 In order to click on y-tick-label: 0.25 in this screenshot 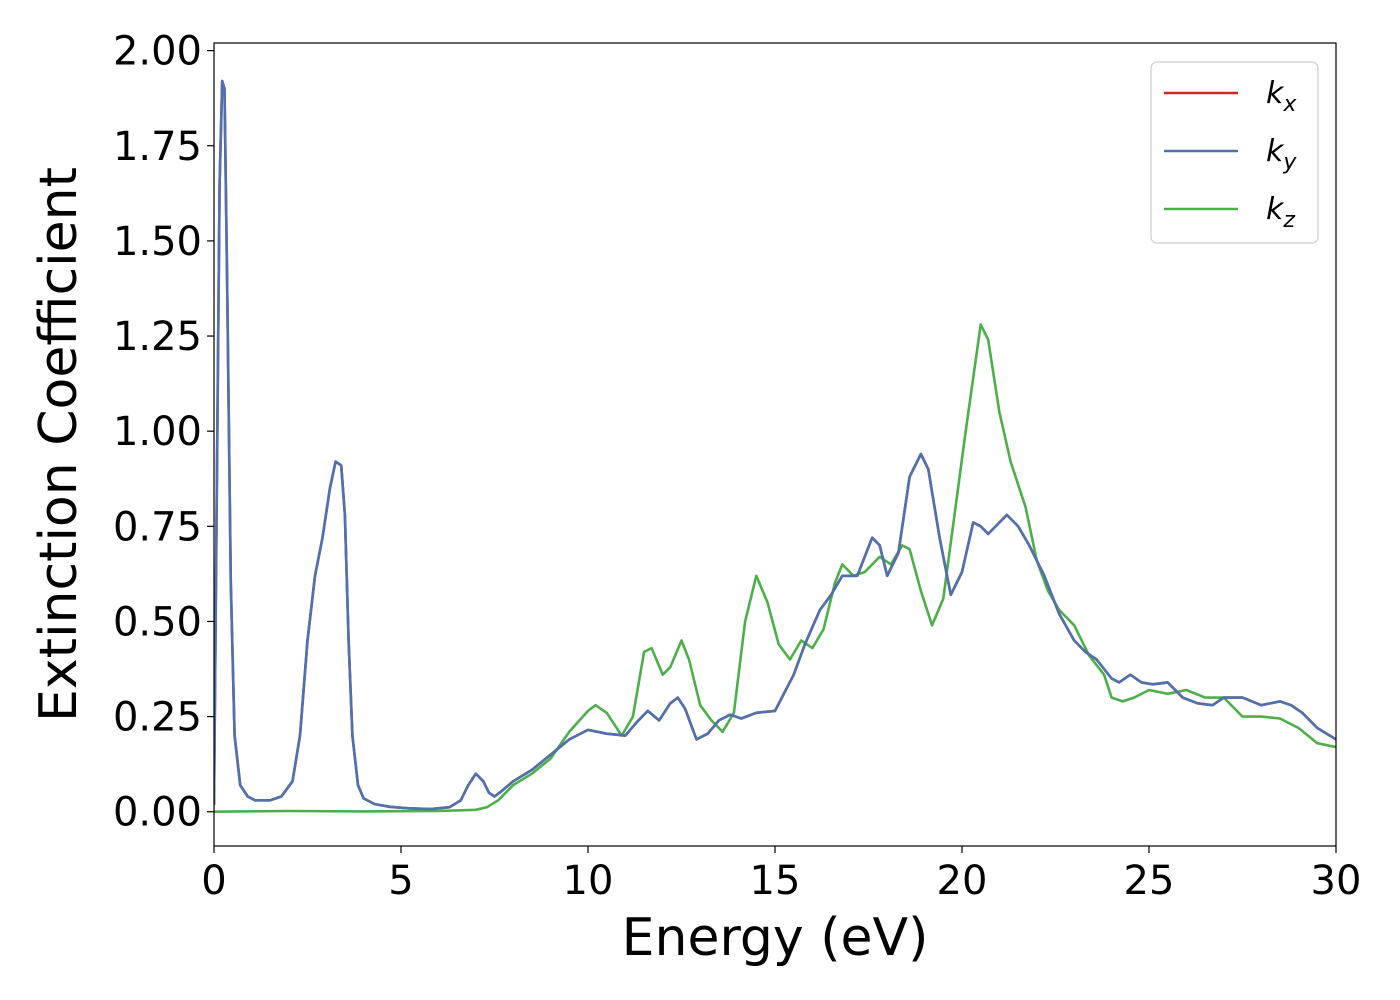, I will do `click(157, 718)`.